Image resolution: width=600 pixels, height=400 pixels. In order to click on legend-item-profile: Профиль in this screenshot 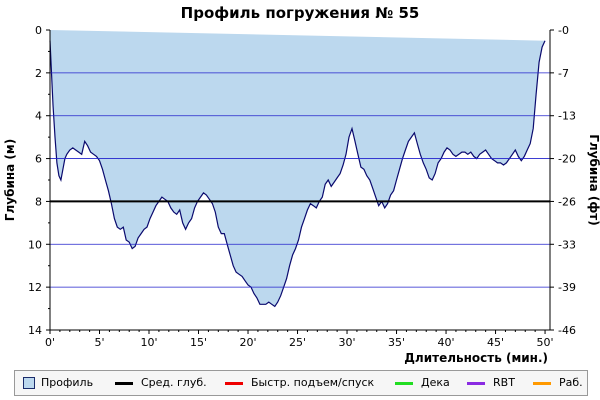, I will do `click(58, 383)`.